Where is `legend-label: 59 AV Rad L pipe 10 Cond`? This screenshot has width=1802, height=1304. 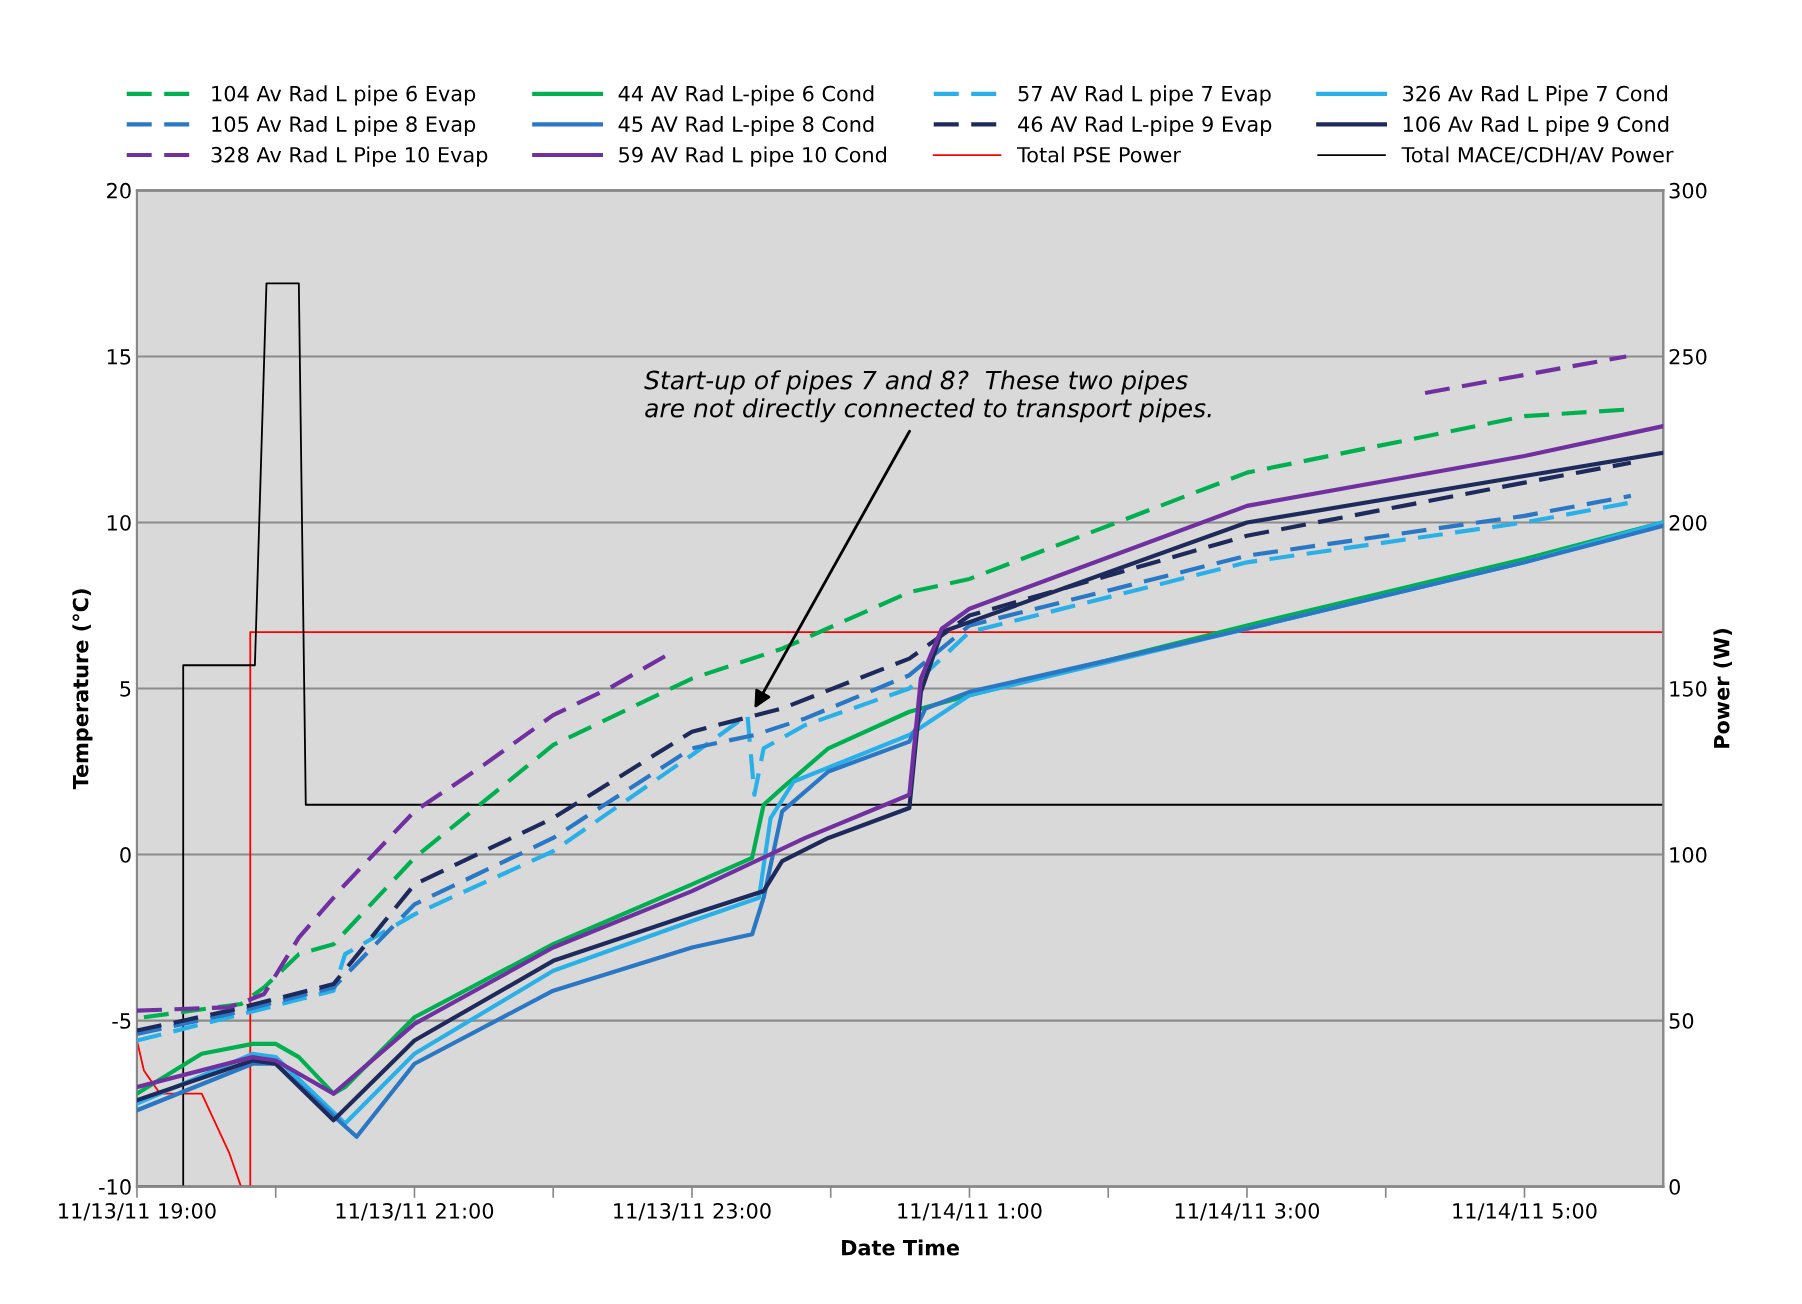
legend-label: 59 AV Rad L pipe 10 Cond is located at coordinates (752, 156).